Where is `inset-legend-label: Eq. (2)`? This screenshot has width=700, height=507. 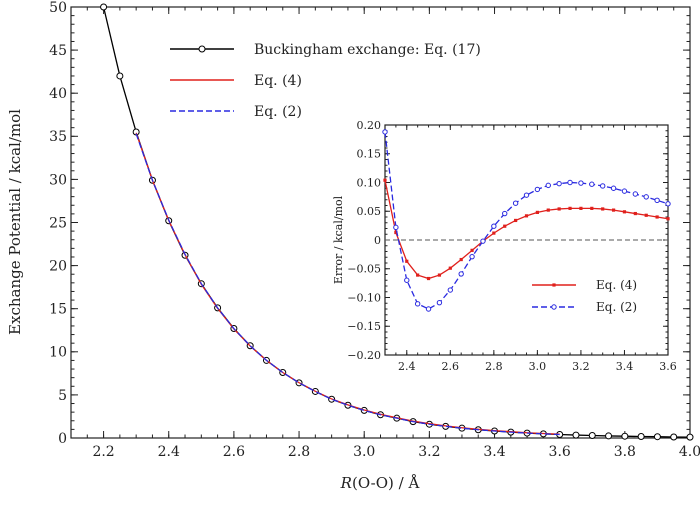
inset-legend-label: Eq. (2) is located at coordinates (616, 307).